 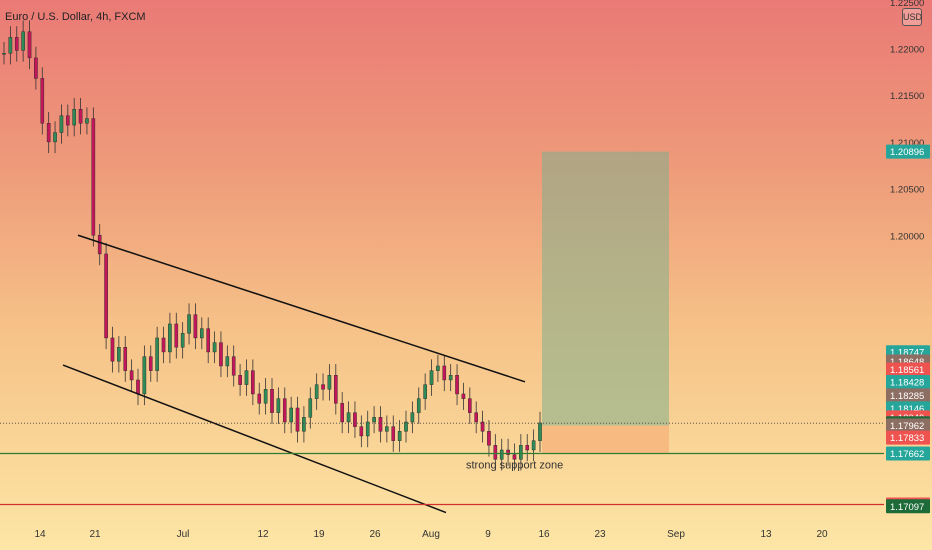 What do you see at coordinates (907, 362) in the screenshot?
I see `price-badge-label: 1.18648` at bounding box center [907, 362].